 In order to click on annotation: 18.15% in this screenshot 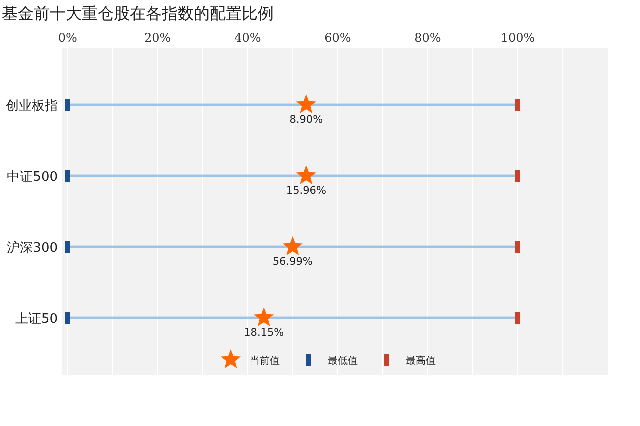, I will do `click(264, 333)`.